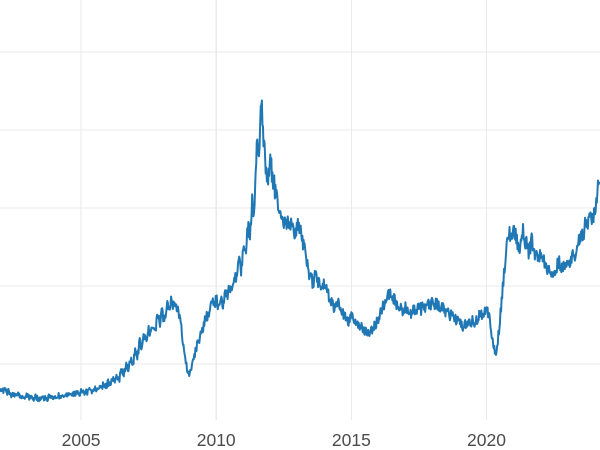 The width and height of the screenshot is (600, 450). I want to click on x-tick-label-2015: 2015, so click(351, 440).